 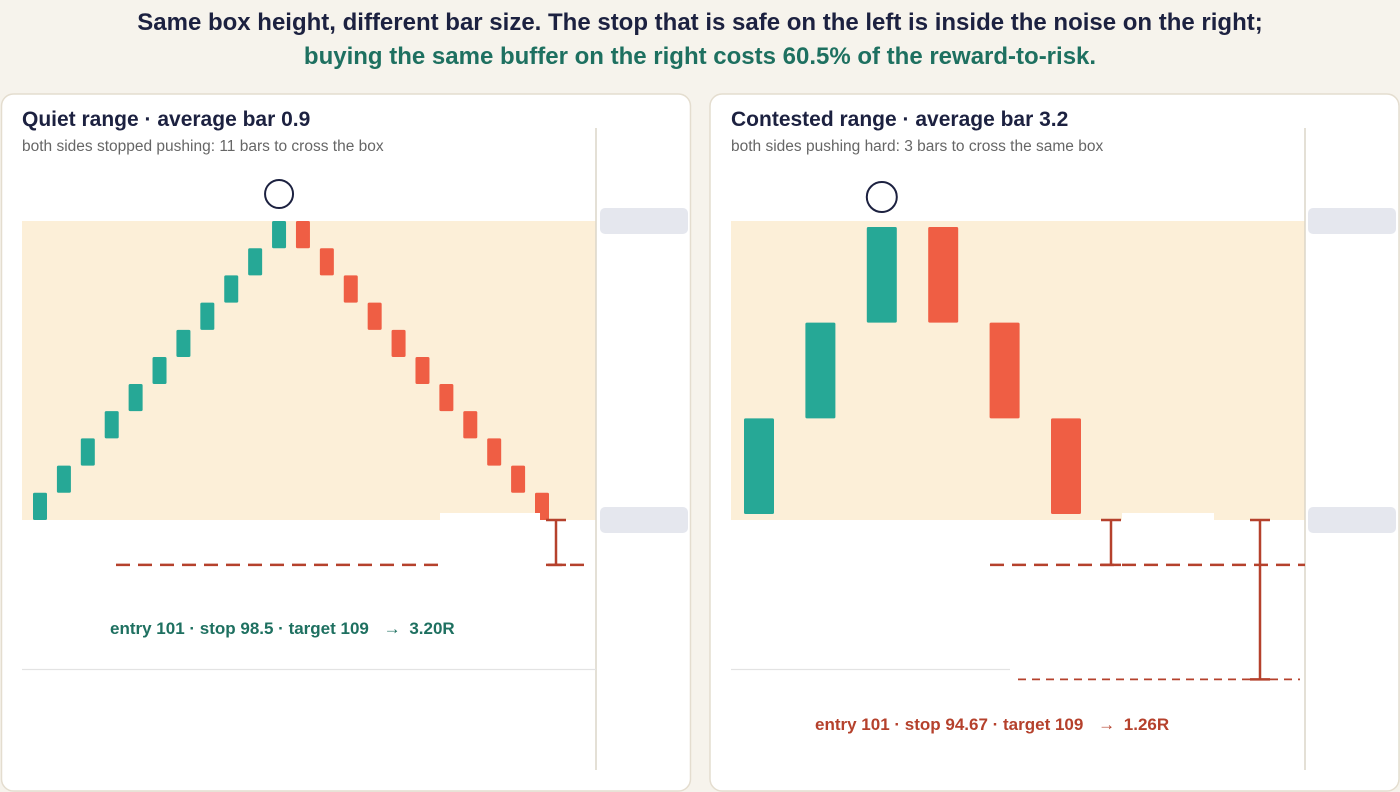 What do you see at coordinates (279, 194) in the screenshot?
I see `quiet-bars-to-cross-badge` at bounding box center [279, 194].